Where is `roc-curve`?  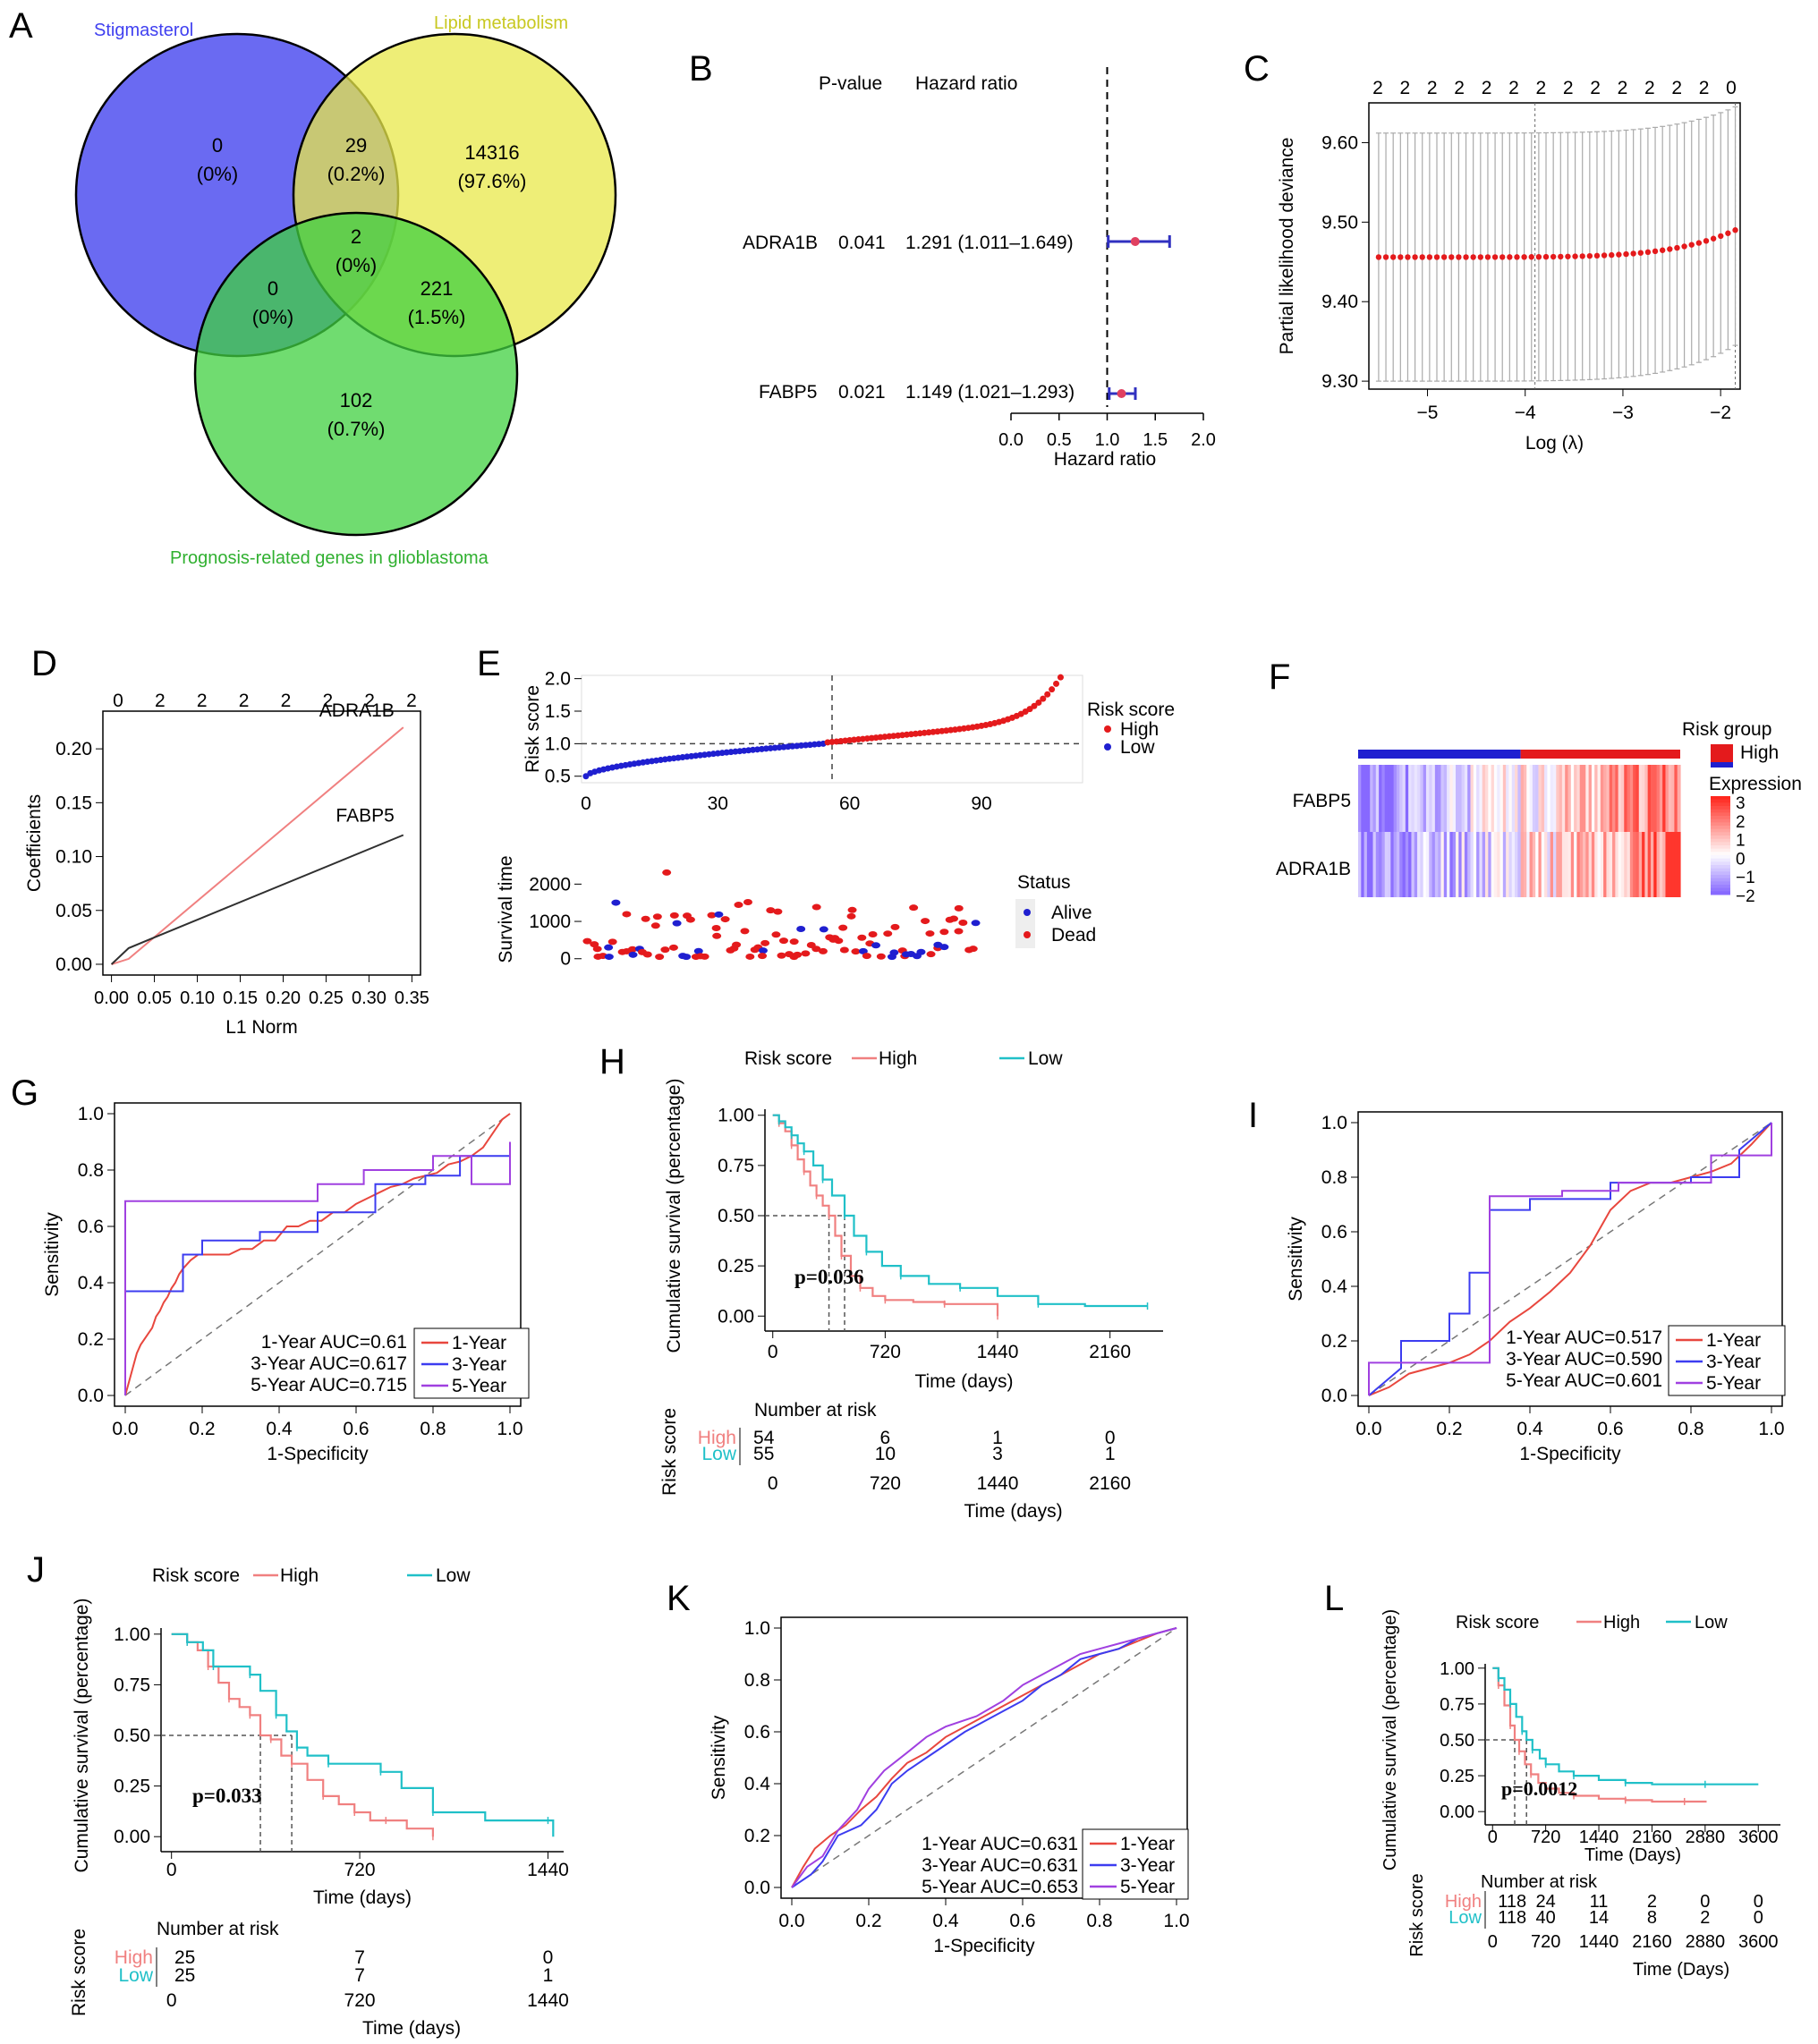 roc-curve is located at coordinates (1570, 1259).